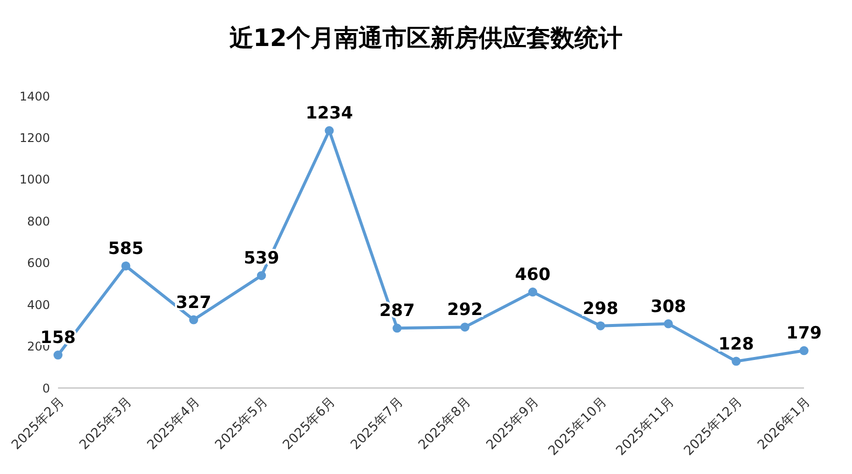 The width and height of the screenshot is (852, 474). I want to click on y-tick-label: 800, so click(38, 221).